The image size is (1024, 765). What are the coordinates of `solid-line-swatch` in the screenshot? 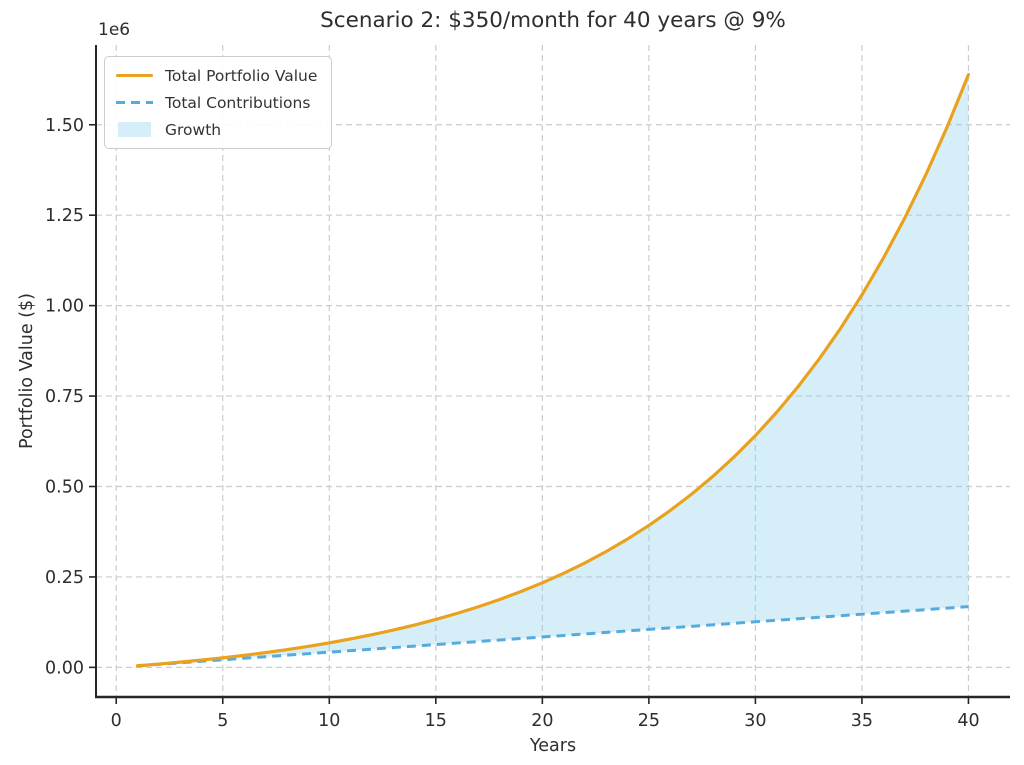 It's located at (134, 75).